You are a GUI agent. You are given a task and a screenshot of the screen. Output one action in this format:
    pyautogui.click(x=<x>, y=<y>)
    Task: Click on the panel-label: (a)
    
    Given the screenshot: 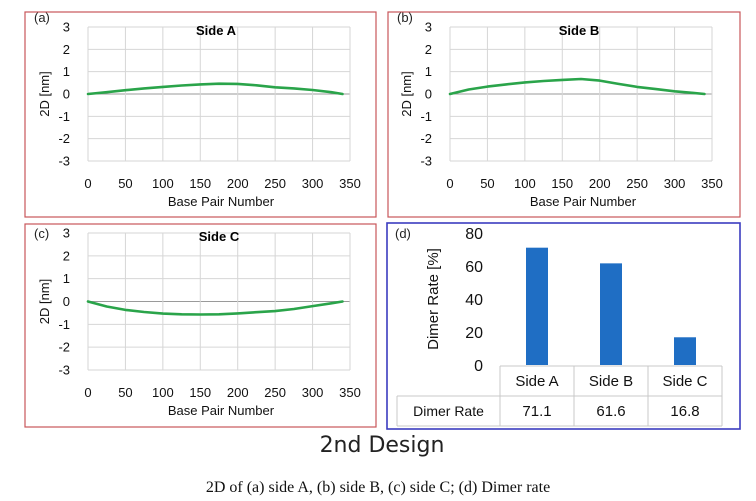 What is the action you would take?
    pyautogui.click(x=42, y=17)
    